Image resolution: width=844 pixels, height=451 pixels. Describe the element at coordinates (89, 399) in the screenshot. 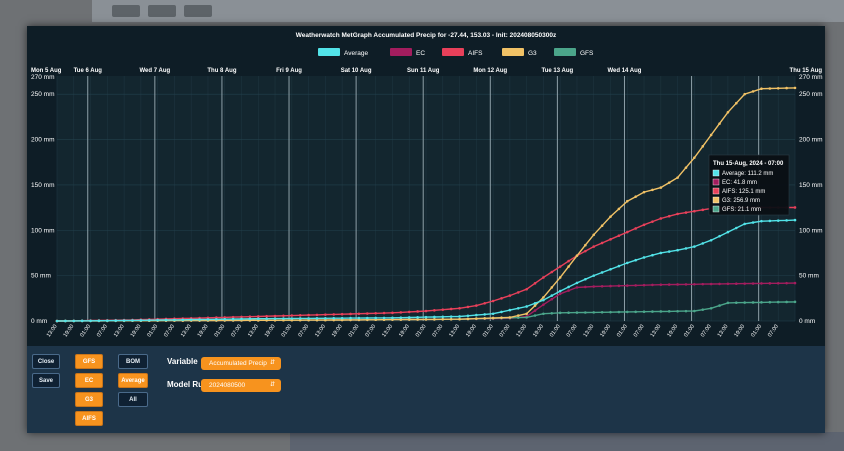

I see `model-button-g3: G3` at that location.